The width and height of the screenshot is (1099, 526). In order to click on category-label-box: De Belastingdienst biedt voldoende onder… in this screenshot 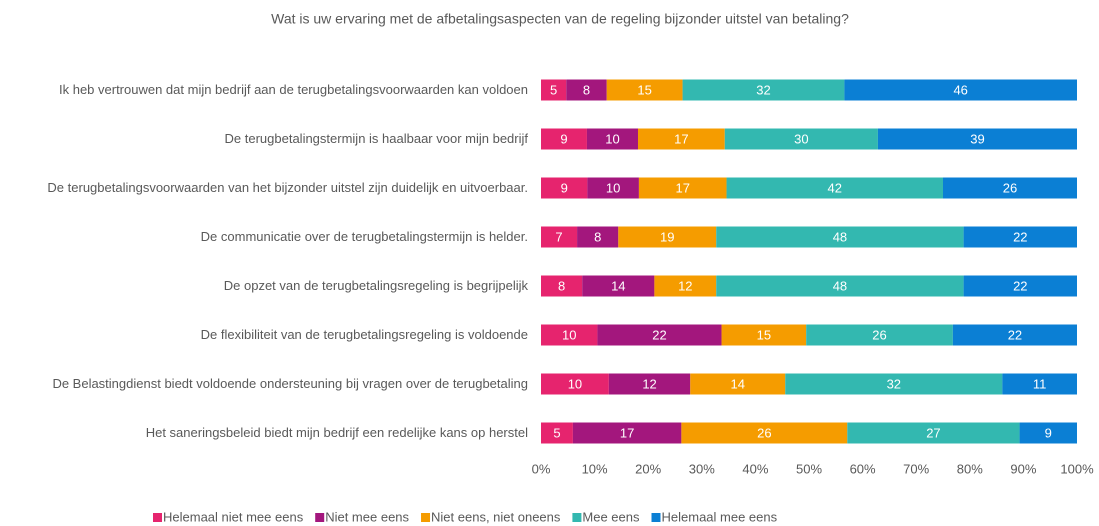, I will do `click(268, 384)`.